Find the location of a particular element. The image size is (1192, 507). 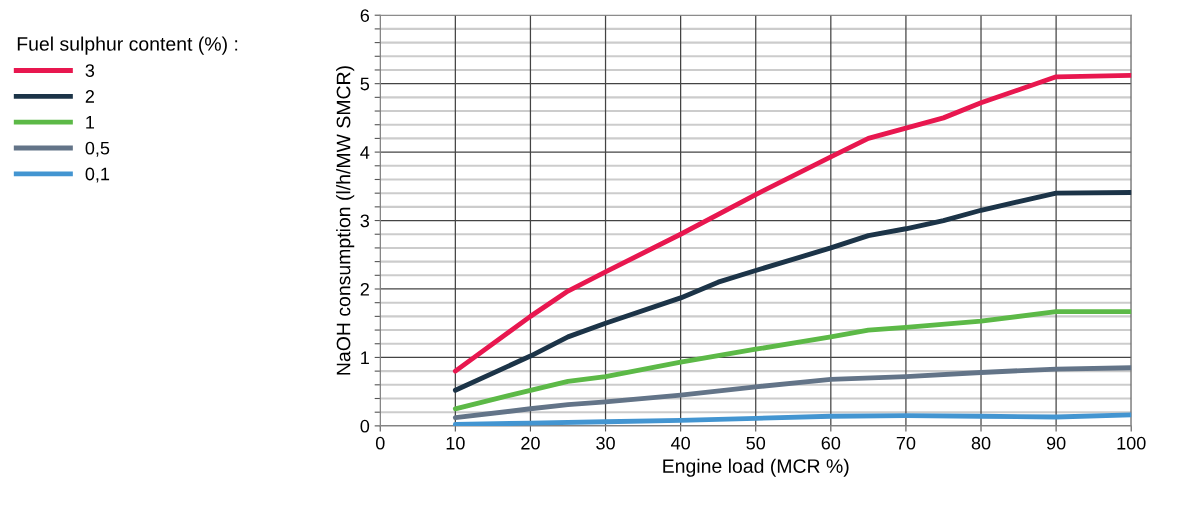

legend-label: 0,5 is located at coordinates (97, 149).